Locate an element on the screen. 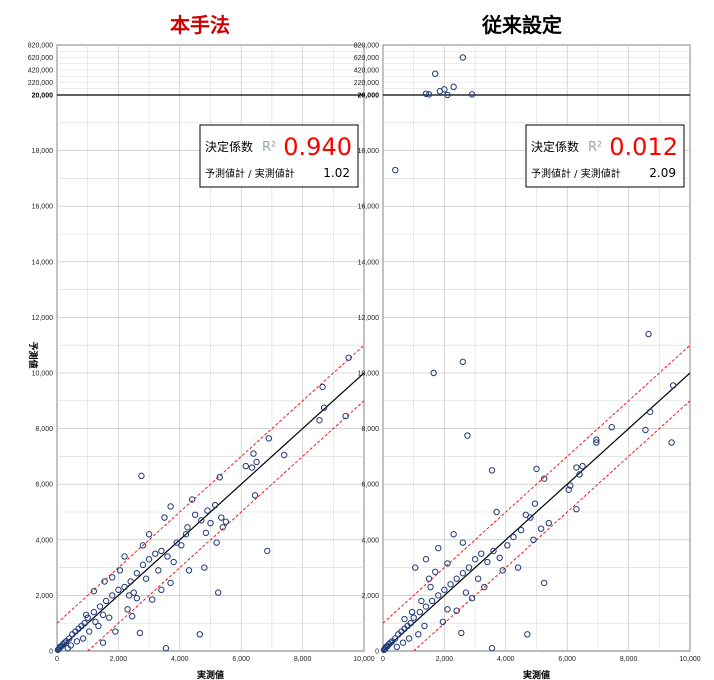 This screenshot has height=680, width=714. ratio-label: 予測値計 / 実測値計 is located at coordinates (250, 173).